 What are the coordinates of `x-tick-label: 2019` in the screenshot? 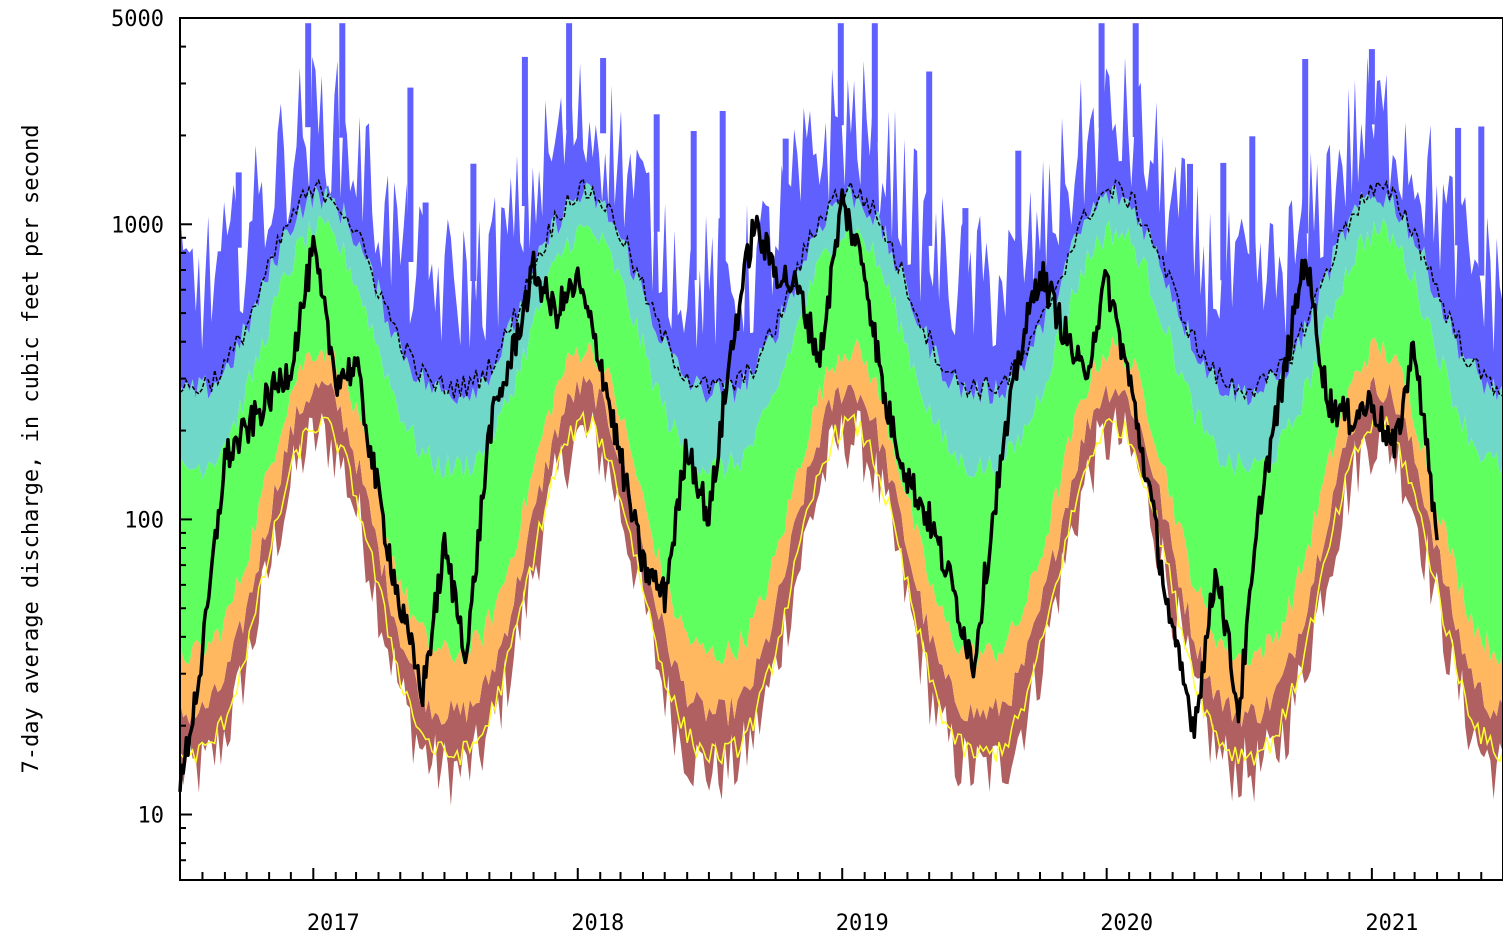 It's located at (862, 923).